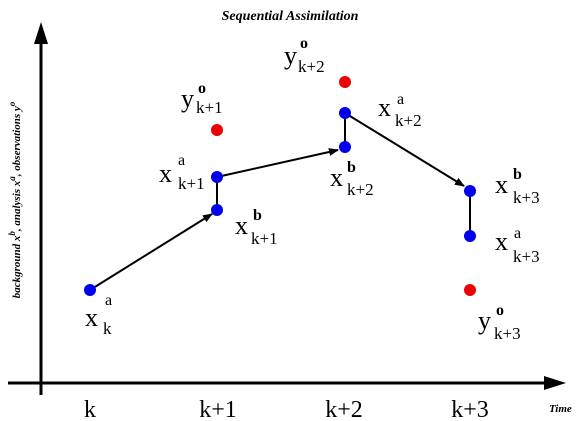 The image size is (576, 421). What do you see at coordinates (555, 383) in the screenshot?
I see `x-axis-arrowhead` at bounding box center [555, 383].